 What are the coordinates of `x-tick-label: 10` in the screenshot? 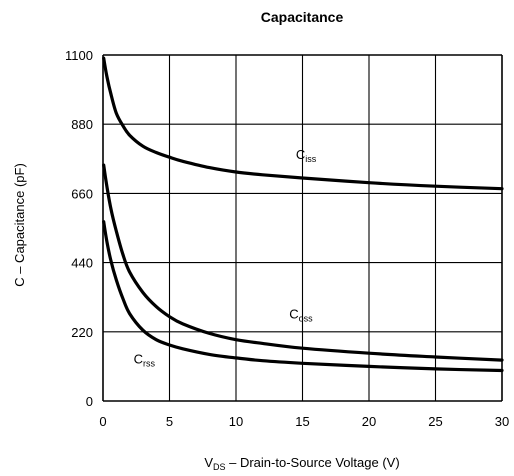 It's located at (236, 421).